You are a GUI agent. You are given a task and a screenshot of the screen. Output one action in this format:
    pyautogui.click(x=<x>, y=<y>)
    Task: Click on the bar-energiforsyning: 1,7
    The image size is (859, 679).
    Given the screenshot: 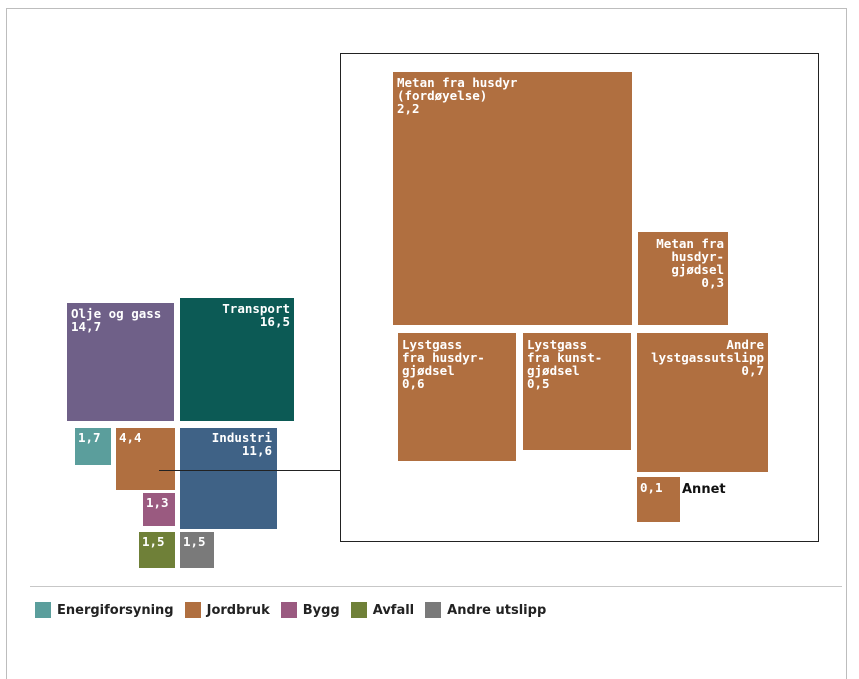 What is the action you would take?
    pyautogui.click(x=93, y=446)
    